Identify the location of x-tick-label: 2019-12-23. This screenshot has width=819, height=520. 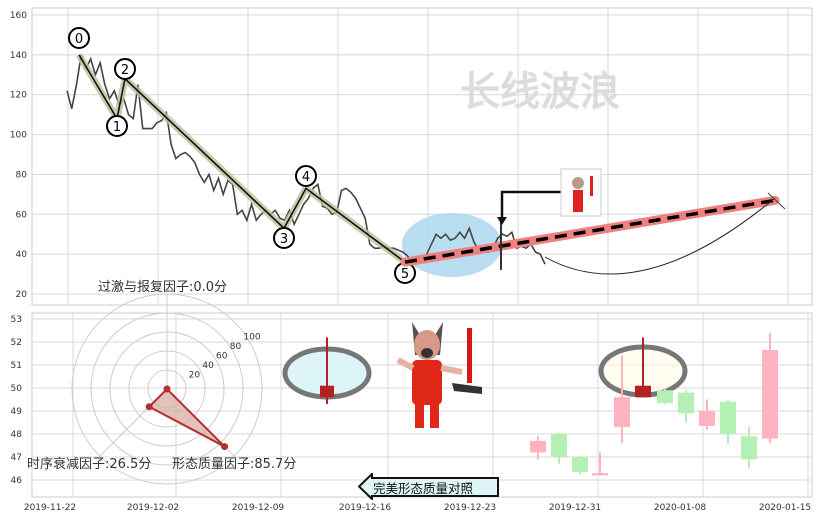
(470, 508).